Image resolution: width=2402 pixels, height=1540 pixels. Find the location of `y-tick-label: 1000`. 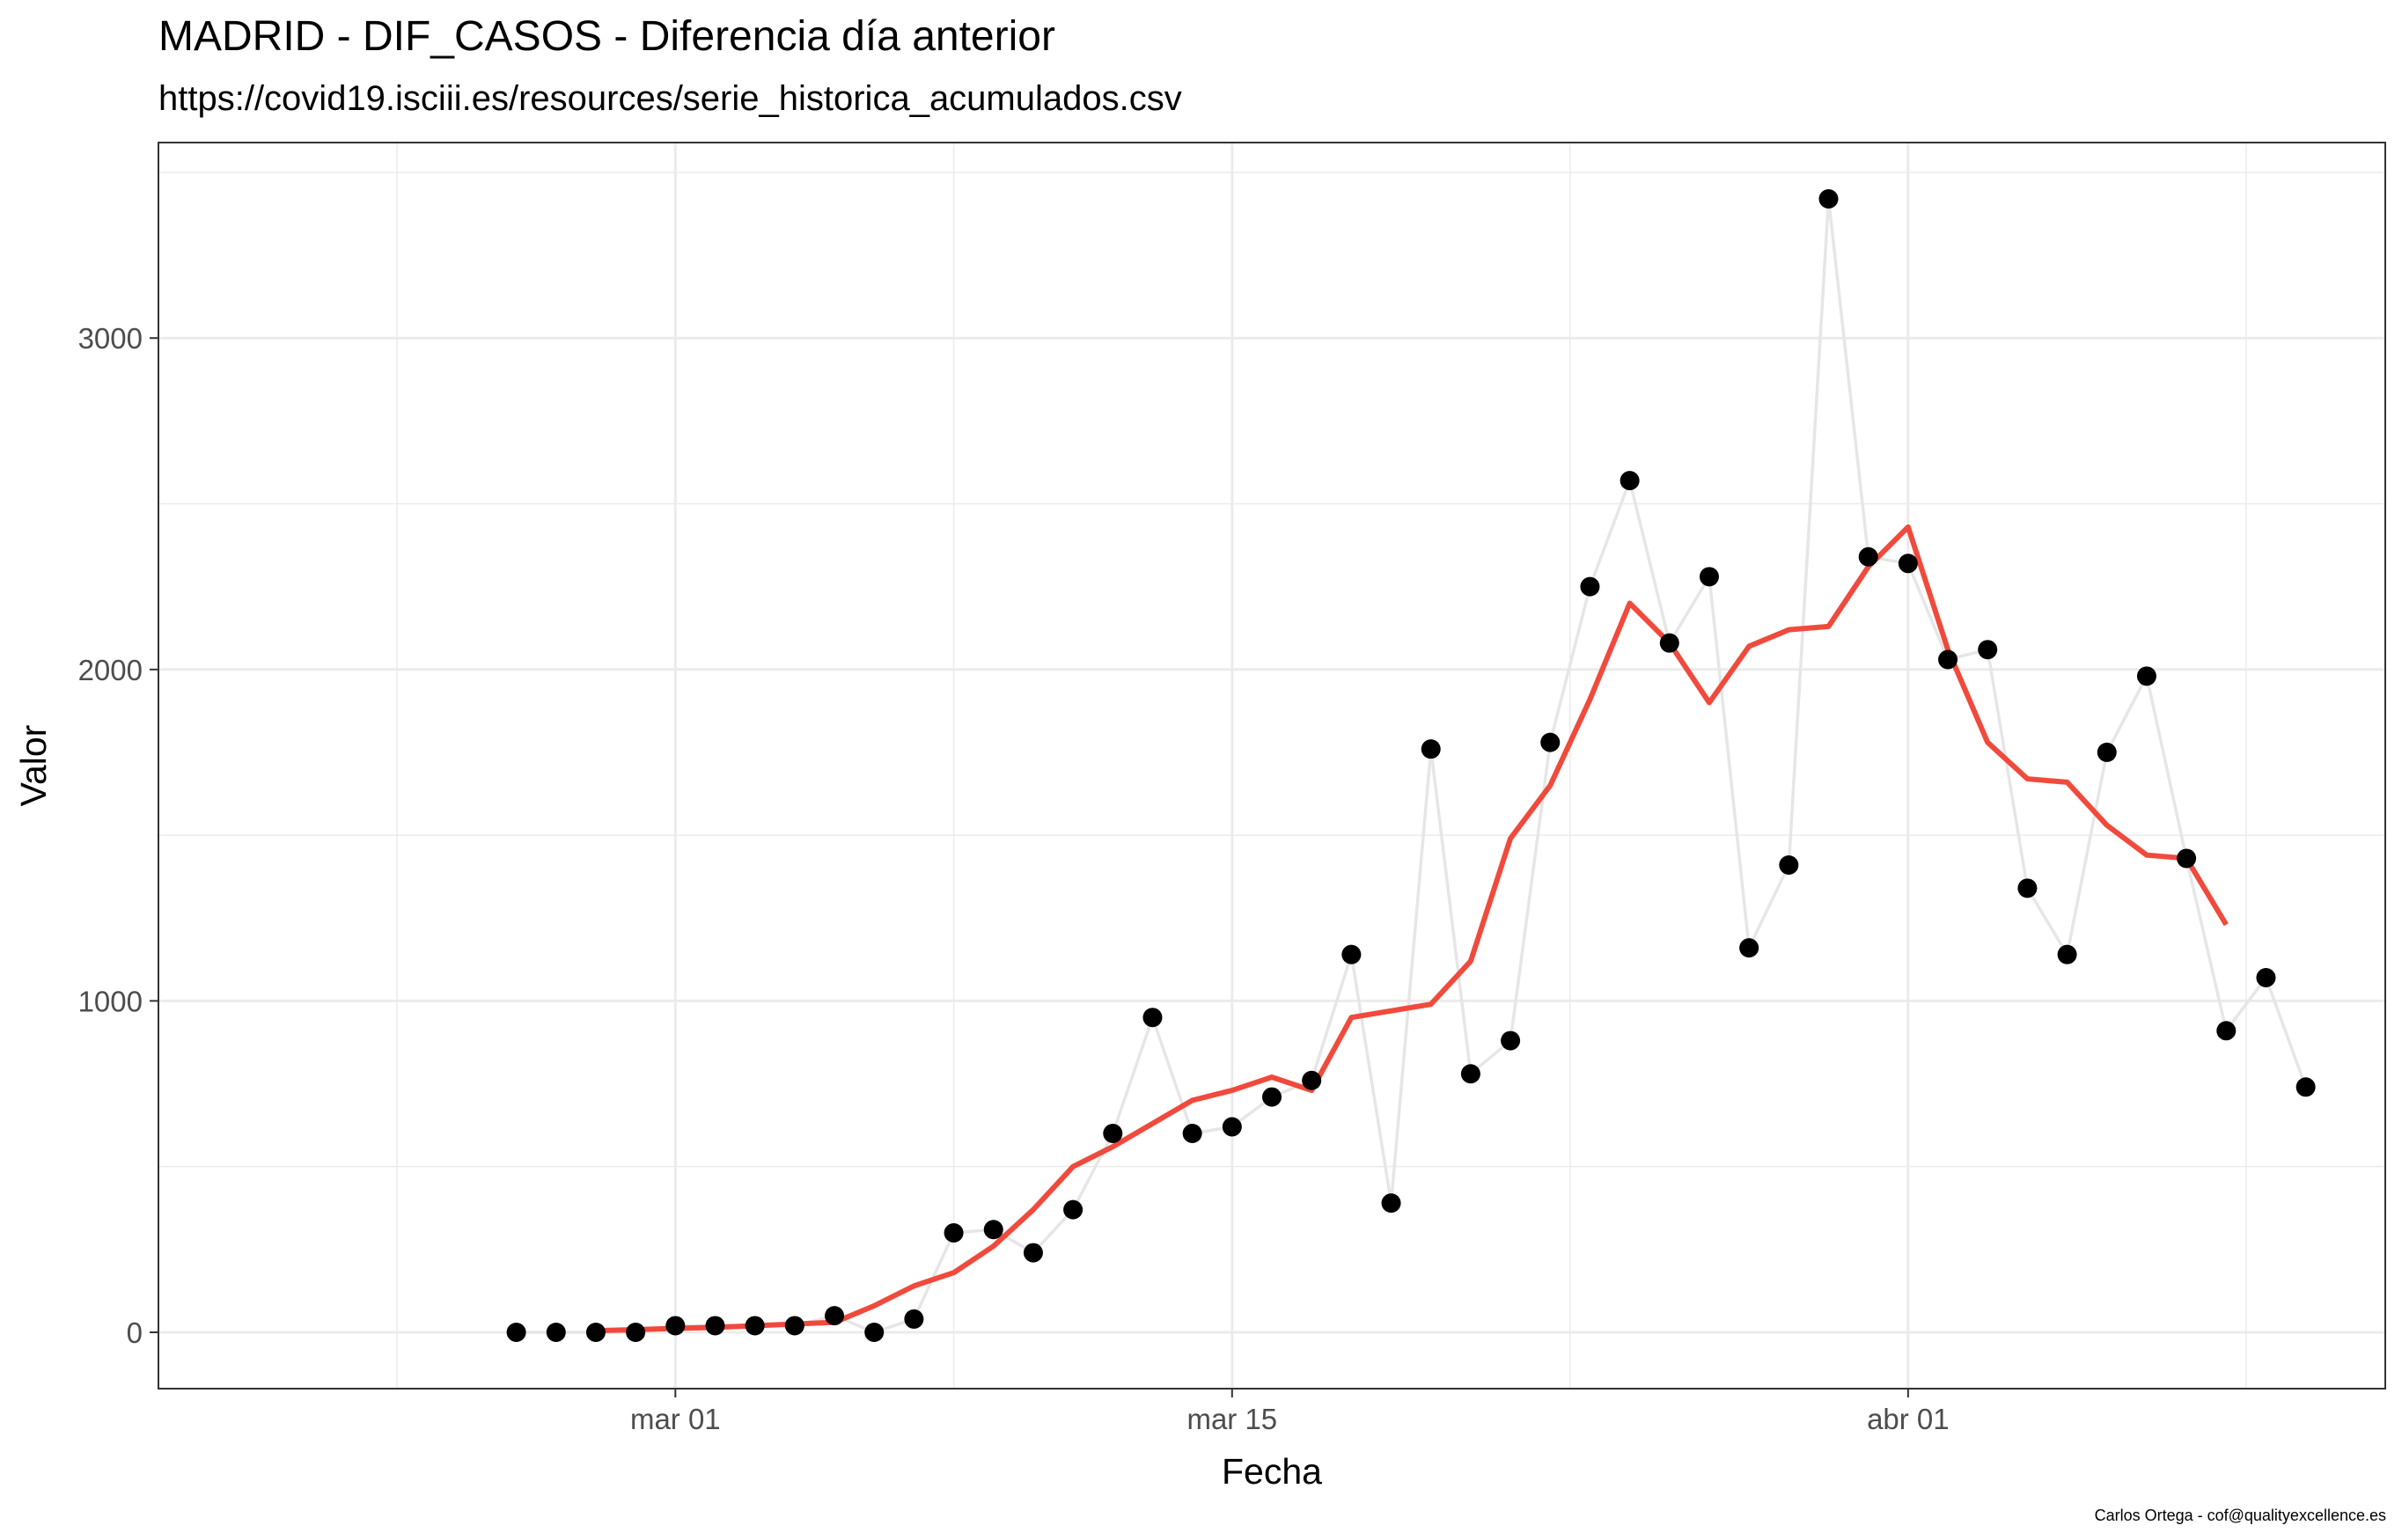

y-tick-label: 1000 is located at coordinates (110, 1001).